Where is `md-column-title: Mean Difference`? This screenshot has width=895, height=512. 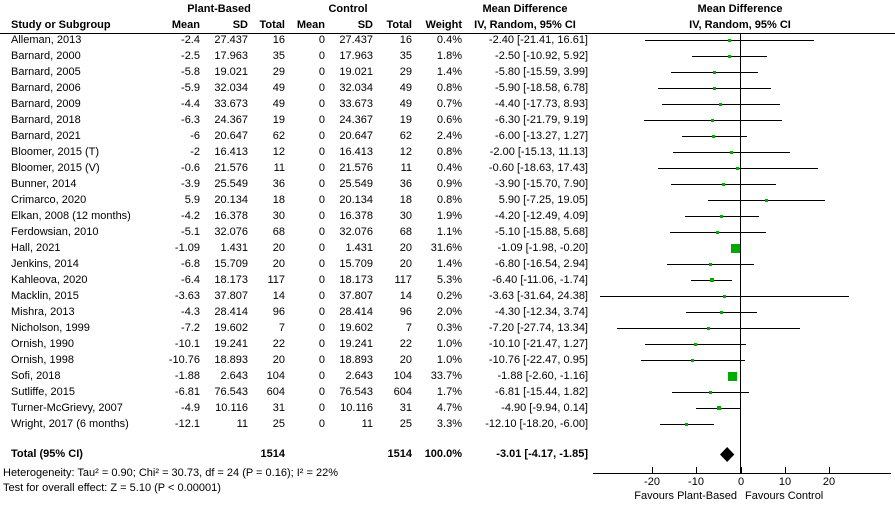 md-column-title: Mean Difference is located at coordinates (525, 9).